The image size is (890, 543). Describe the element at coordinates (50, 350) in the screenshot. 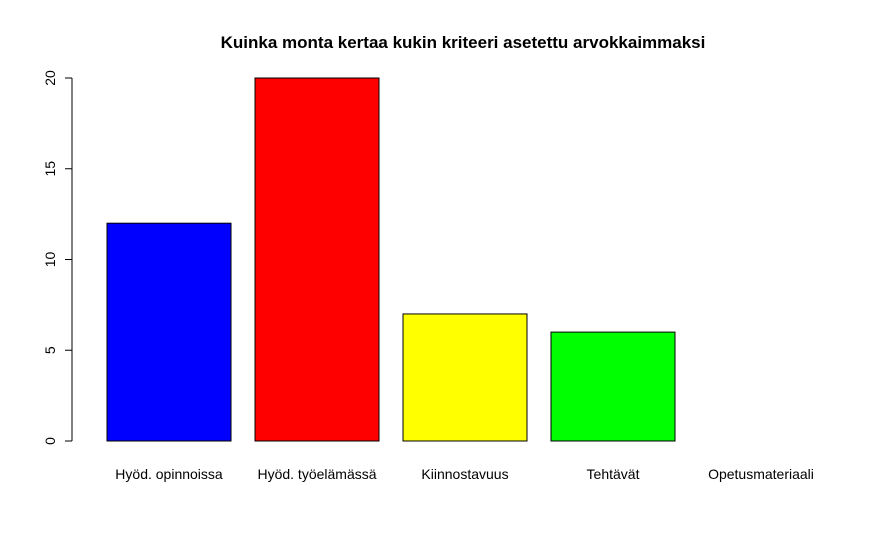

I see `y-tick-label: 5` at that location.